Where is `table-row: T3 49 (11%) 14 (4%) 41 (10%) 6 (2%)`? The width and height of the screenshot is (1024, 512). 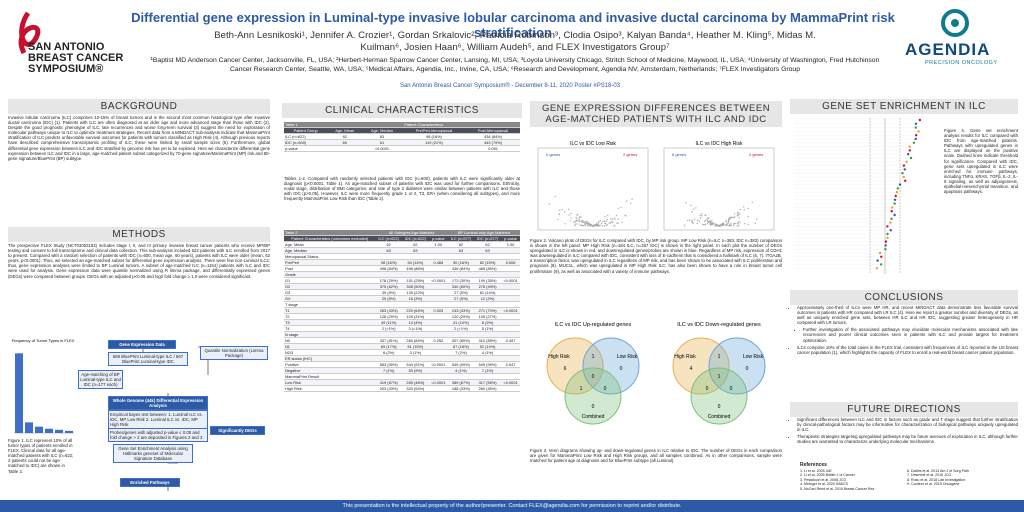
table-row: T3 49 (11%) 14 (4%) 41 (10%) 6 (2%) is located at coordinates (402, 322).